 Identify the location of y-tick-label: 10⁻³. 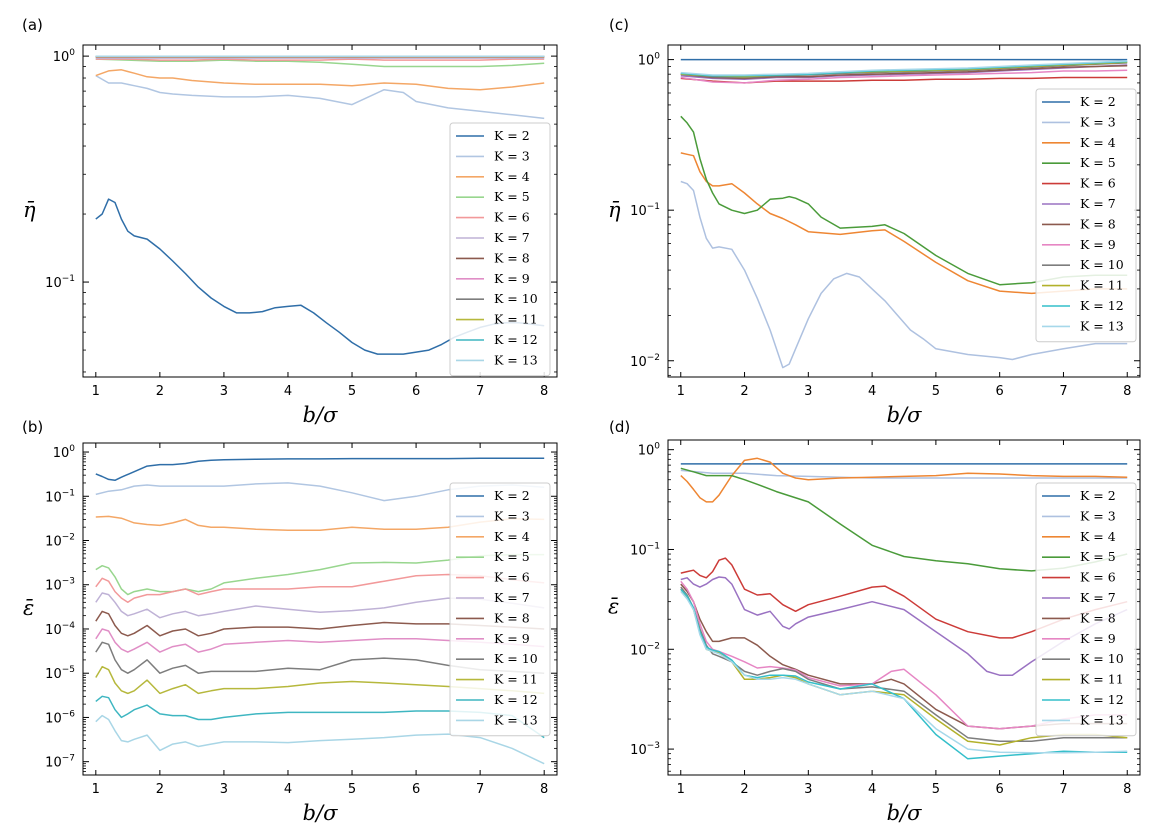
(60, 585).